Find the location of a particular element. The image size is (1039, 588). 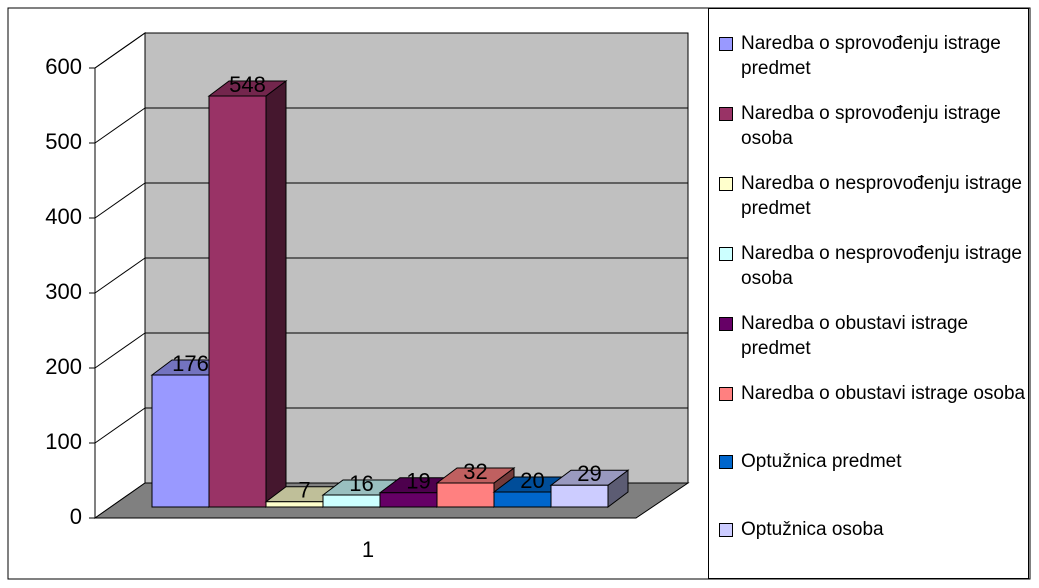

legend-label: Naredba o sprovođenju istrage osoba is located at coordinates (871, 126).